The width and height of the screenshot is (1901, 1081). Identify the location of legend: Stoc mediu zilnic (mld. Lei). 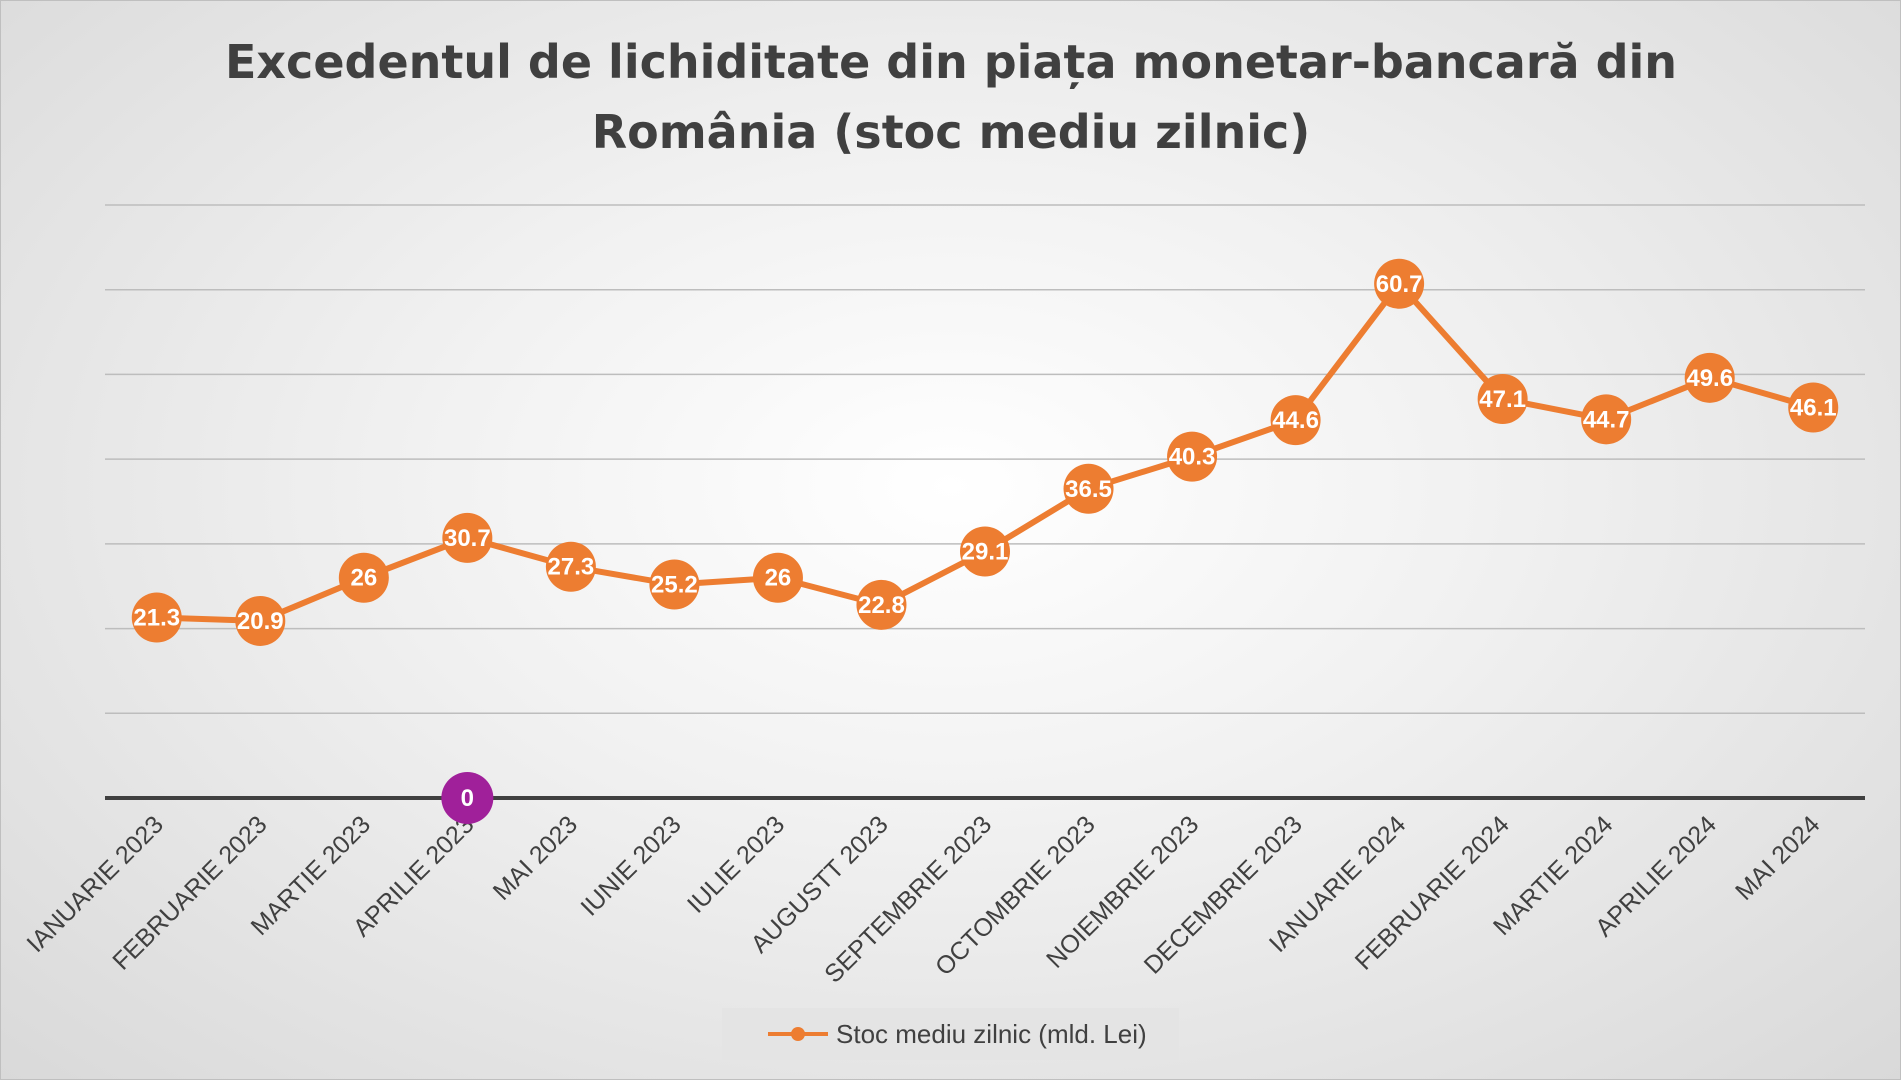
(950, 1034).